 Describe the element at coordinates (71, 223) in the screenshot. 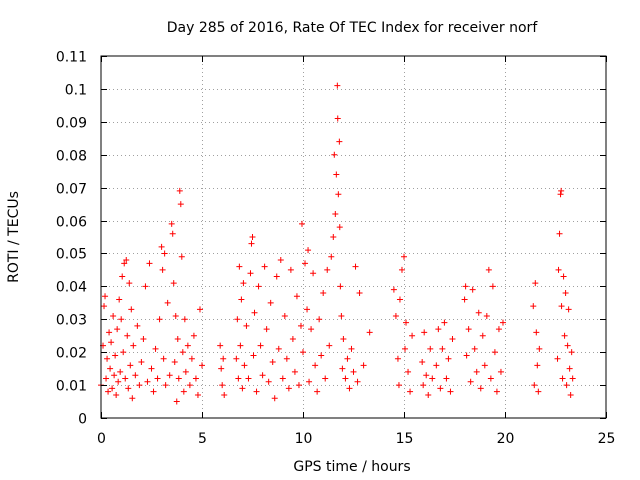

I see `y-tick-label: 0.06` at that location.